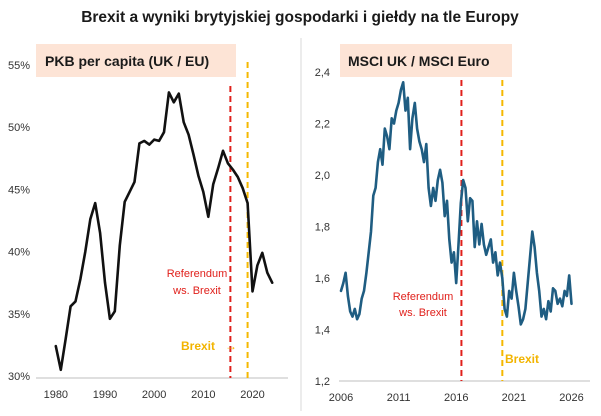 Image resolution: width=601 pixels, height=416 pixels. What do you see at coordinates (19, 377) in the screenshot?
I see `left-y-tick-label: 30%` at bounding box center [19, 377].